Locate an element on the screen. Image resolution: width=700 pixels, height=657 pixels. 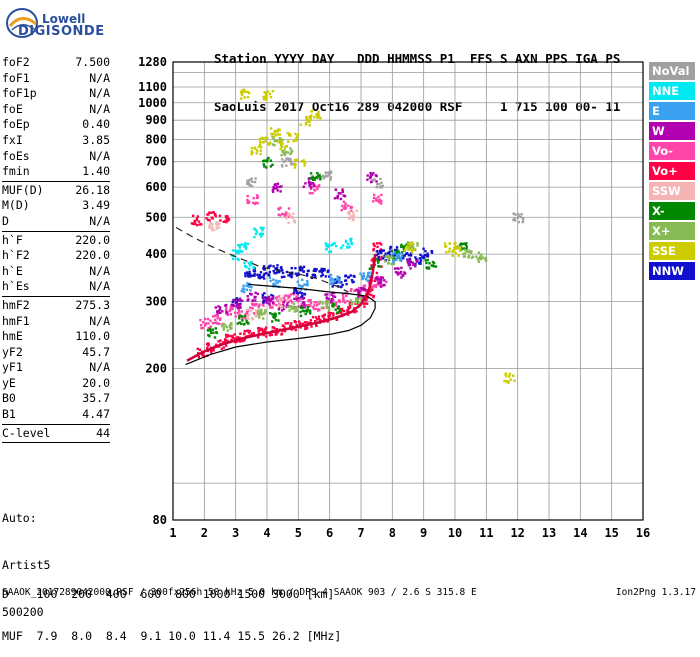
parameter-value: 1.40 is located at coordinates (96, 171).